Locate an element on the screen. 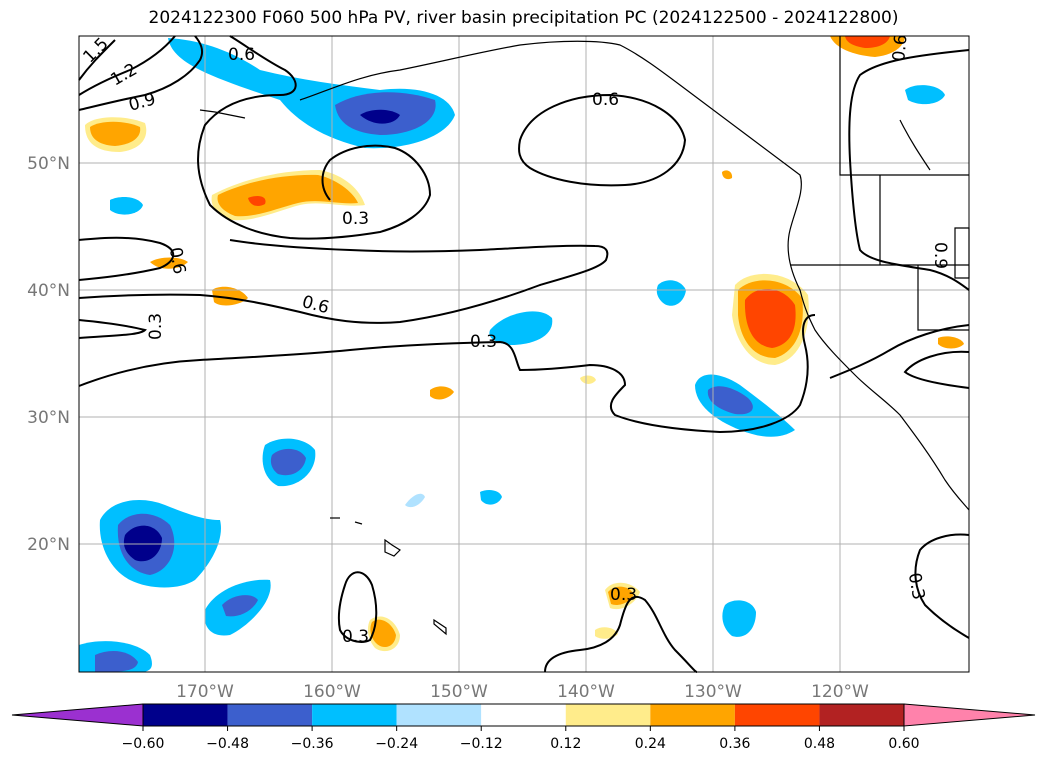 The height and width of the screenshot is (765, 1047). red-anomaly-coastal is located at coordinates (770, 318).